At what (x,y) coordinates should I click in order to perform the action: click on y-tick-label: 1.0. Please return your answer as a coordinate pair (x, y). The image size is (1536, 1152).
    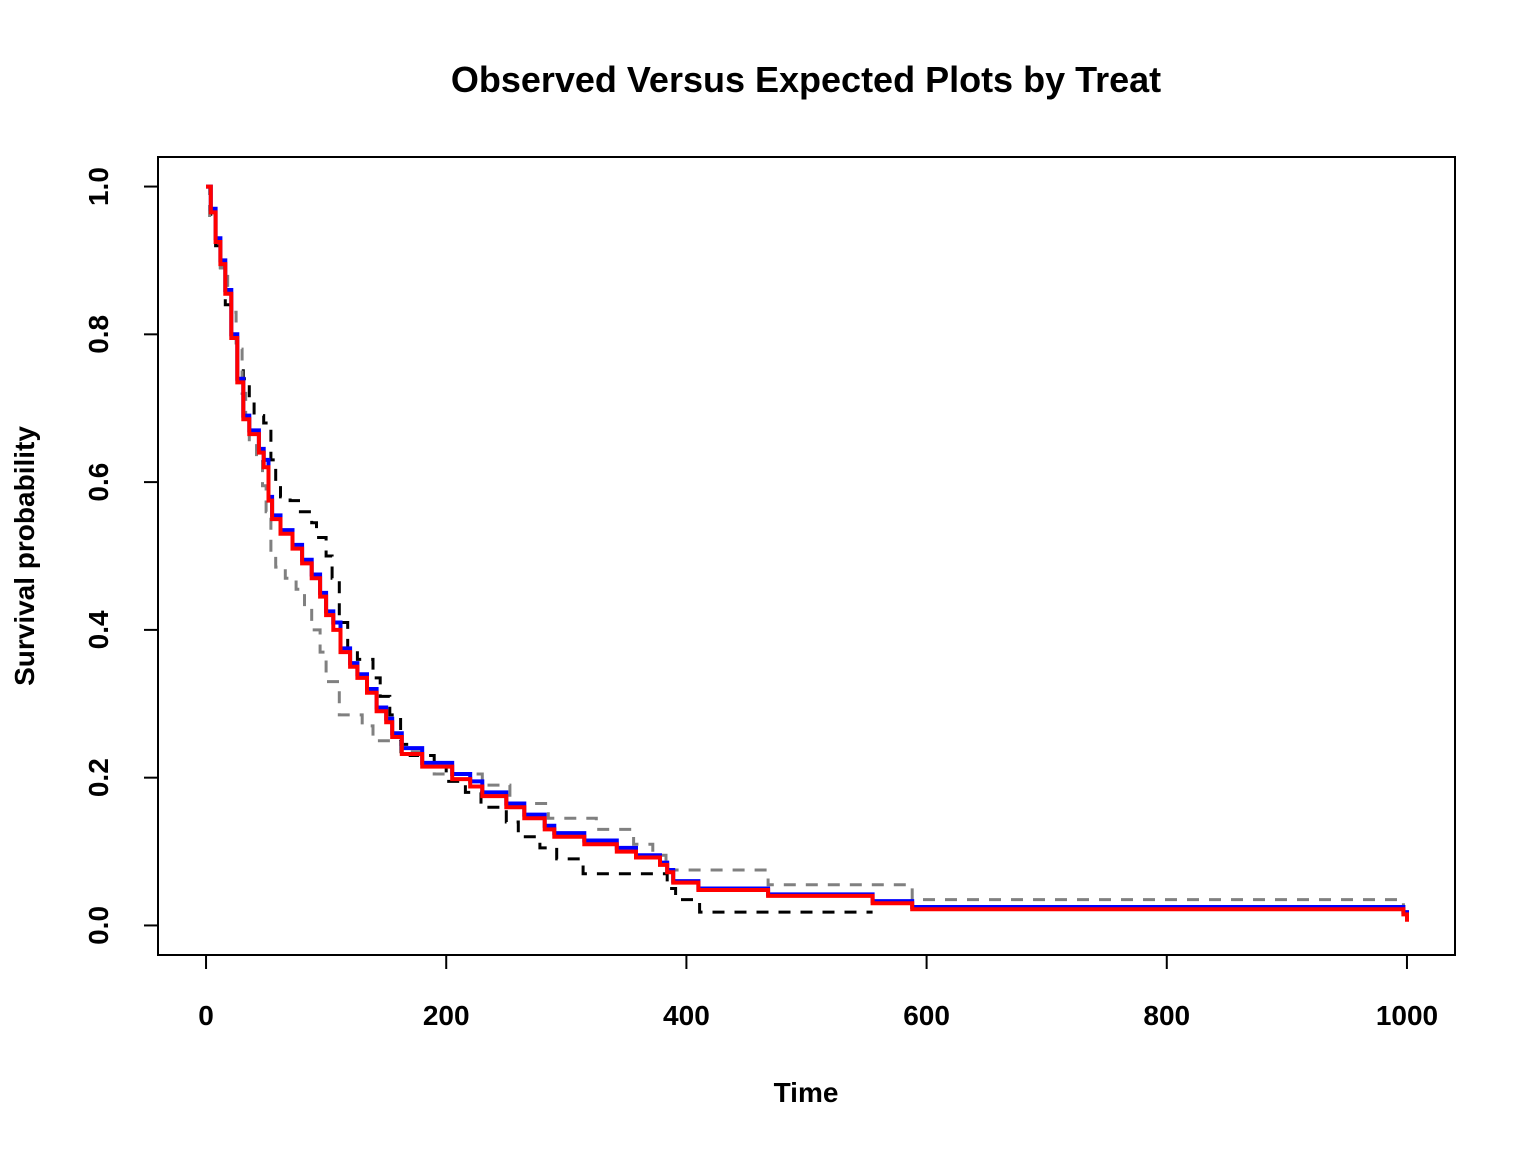
    Looking at the image, I should click on (98, 186).